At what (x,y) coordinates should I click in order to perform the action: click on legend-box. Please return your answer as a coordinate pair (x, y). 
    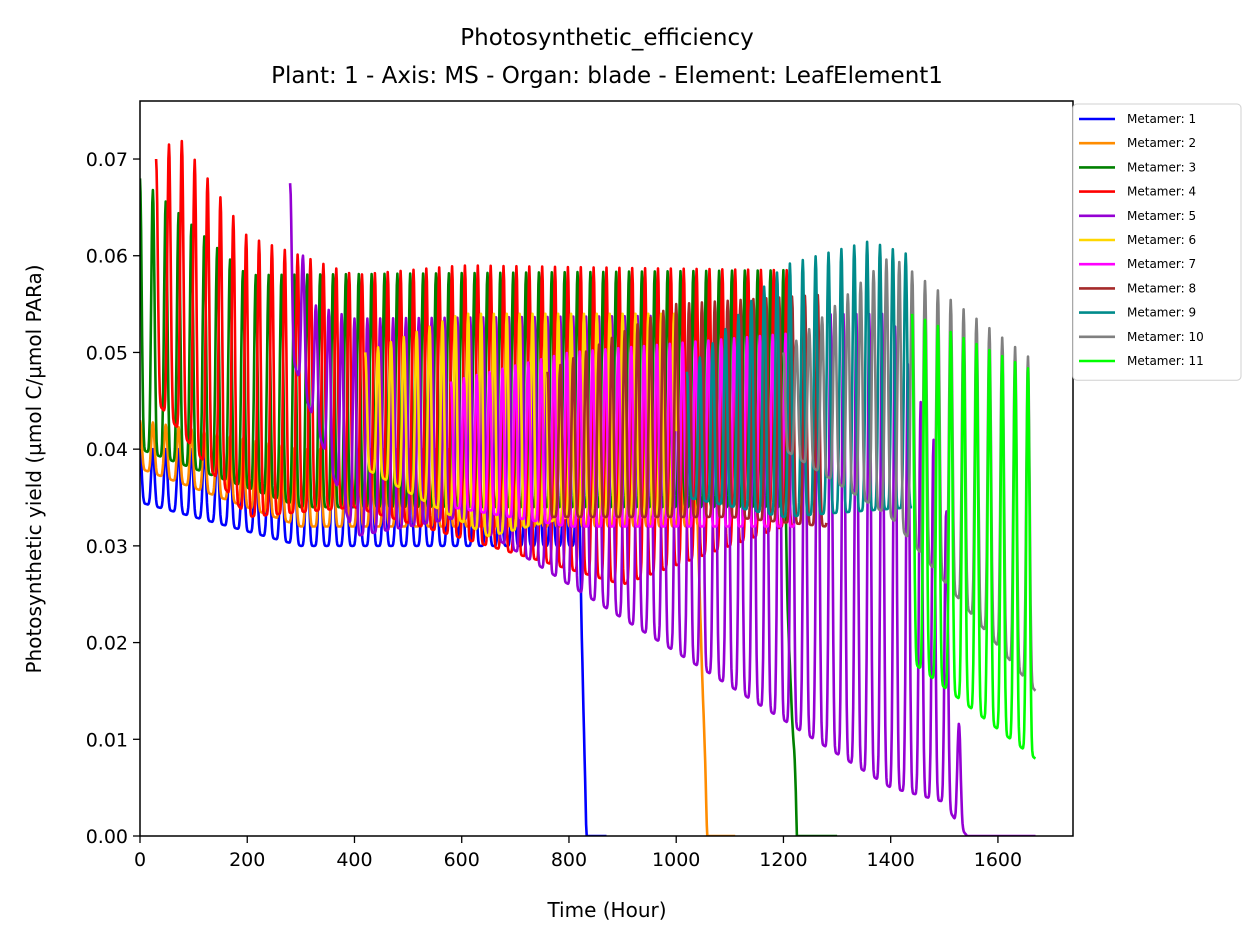
    Looking at the image, I should click on (1157, 242).